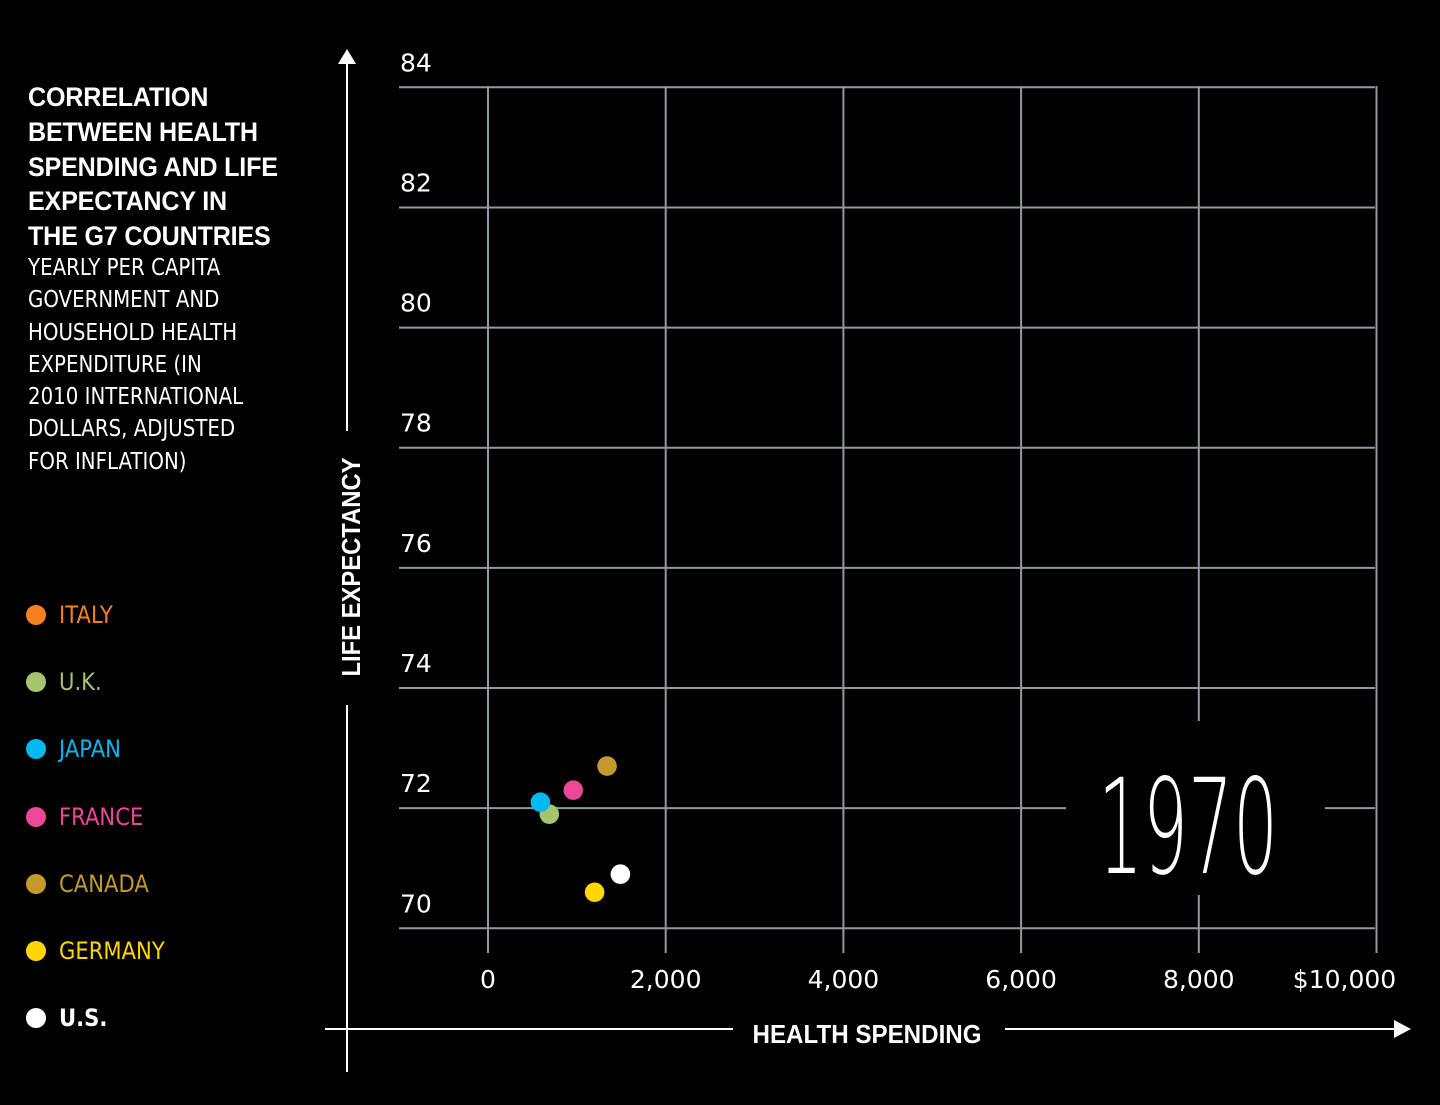  I want to click on legend-item-italy: ITALY, so click(73, 615).